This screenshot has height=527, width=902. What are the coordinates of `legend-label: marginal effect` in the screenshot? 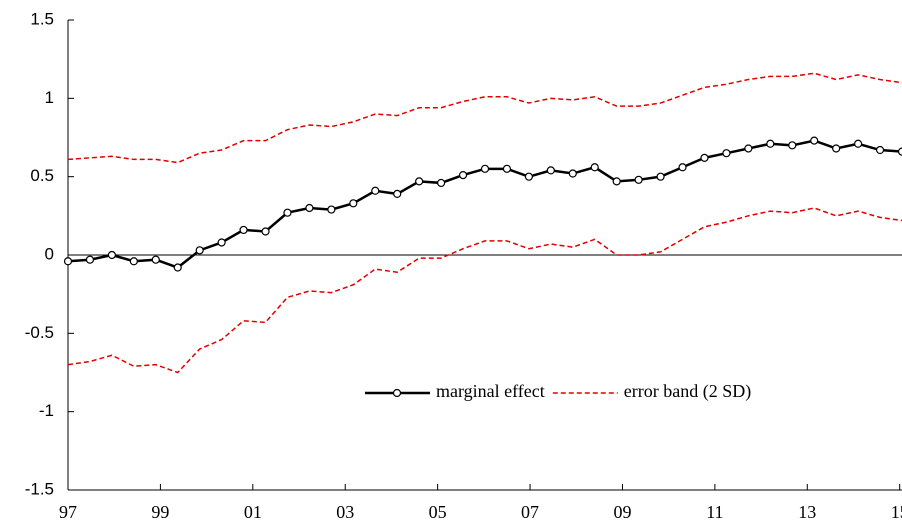 It's located at (490, 391).